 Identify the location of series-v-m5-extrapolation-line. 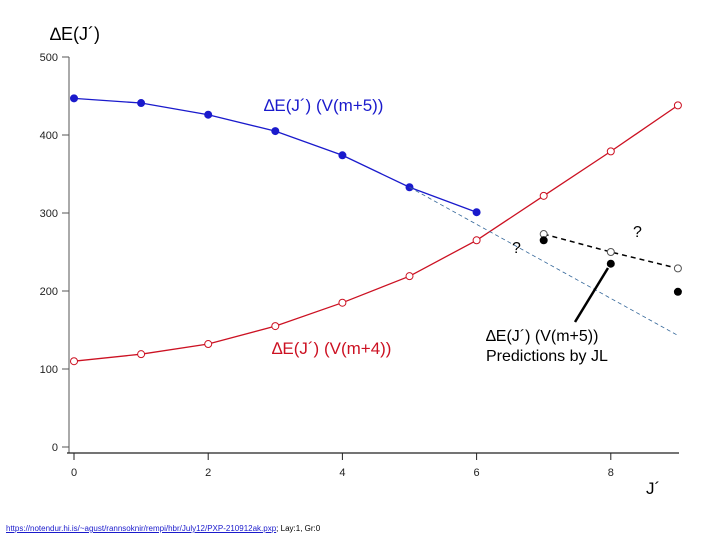
(544, 261).